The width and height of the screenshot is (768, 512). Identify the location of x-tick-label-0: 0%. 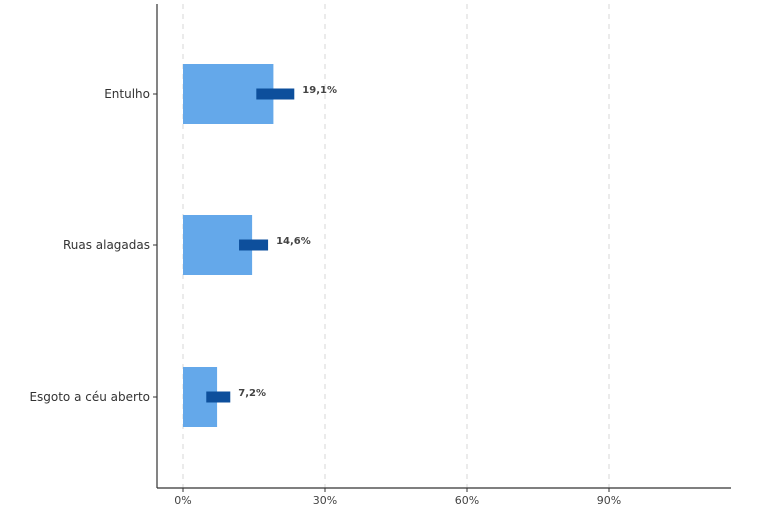
(182, 500).